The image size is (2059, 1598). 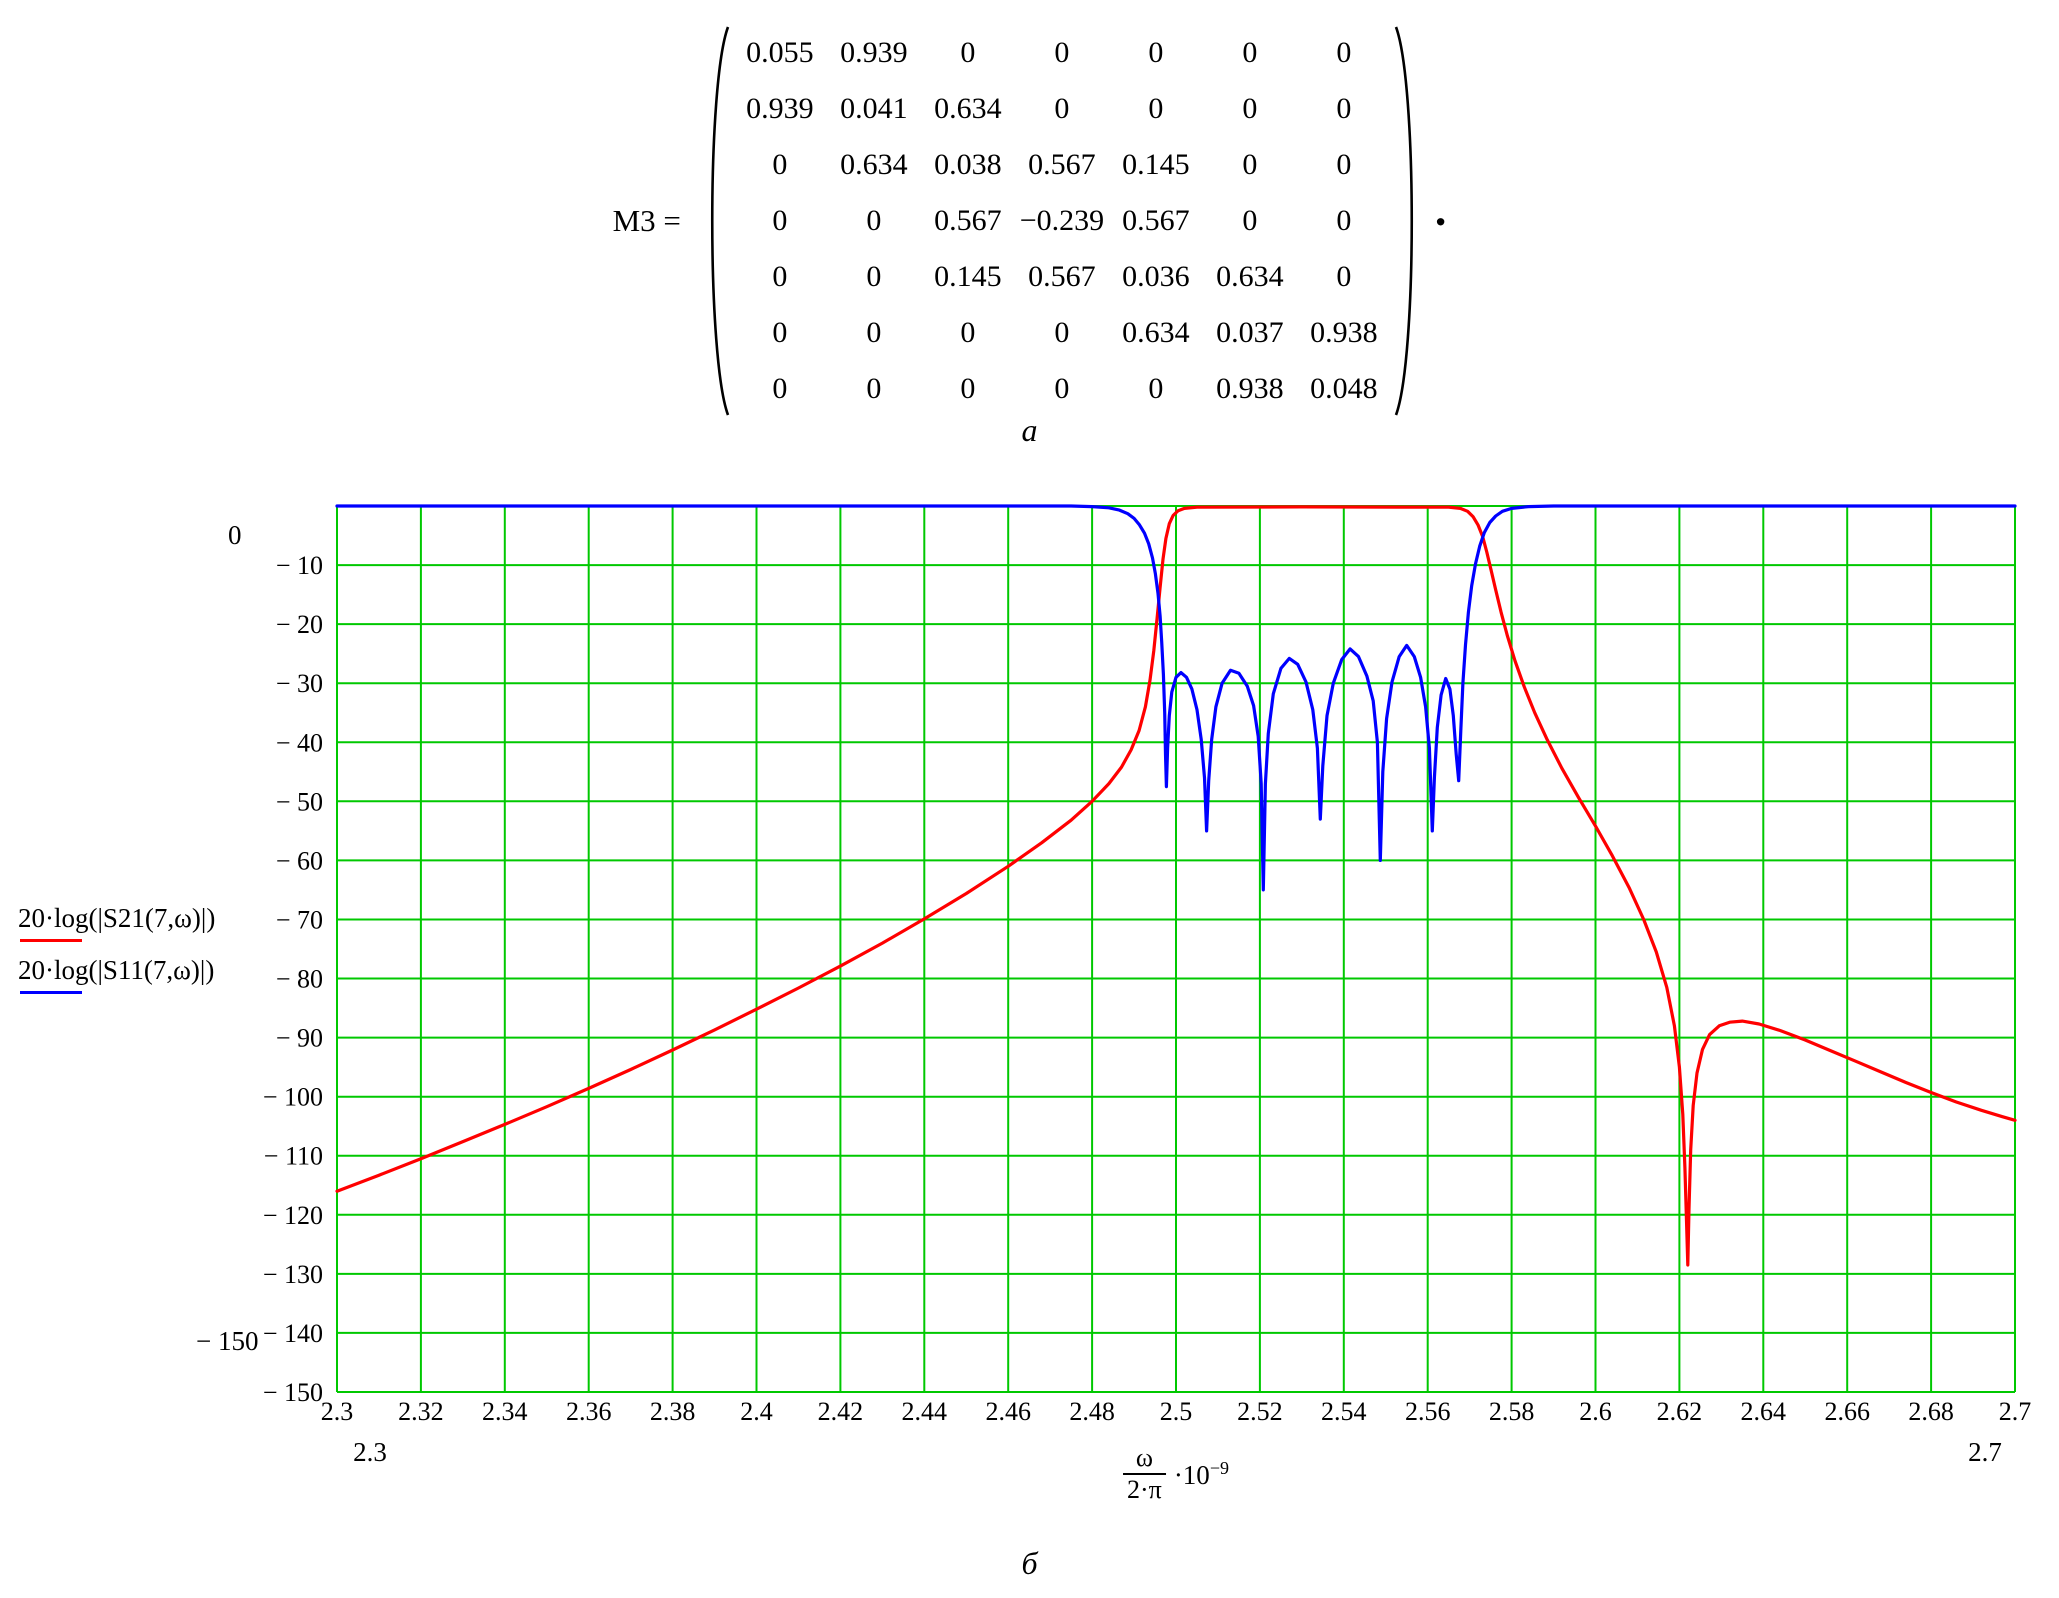 I want to click on y-tick-label: − 100, so click(x=293, y=1097).